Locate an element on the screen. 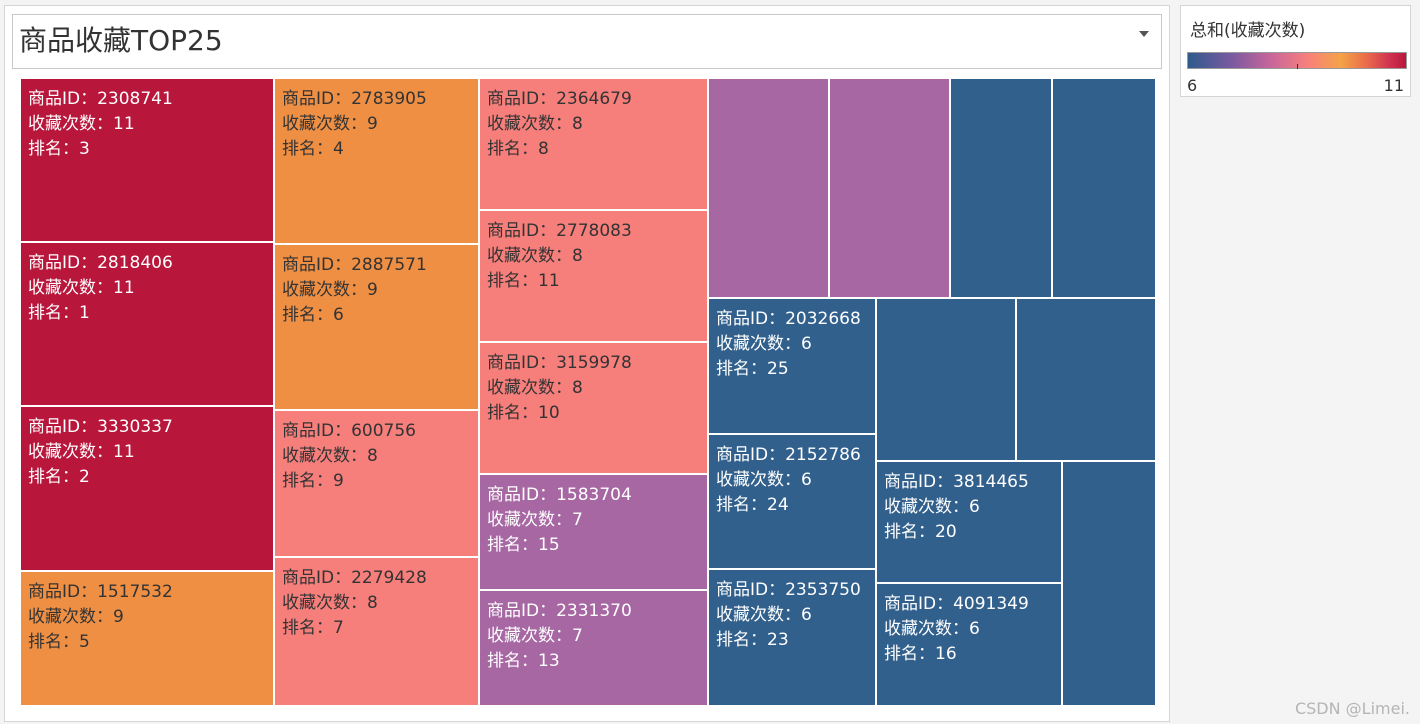 Image resolution: width=1420 pixels, height=724 pixels. cell-product-id: 商品ID：2152786 is located at coordinates (788, 455).